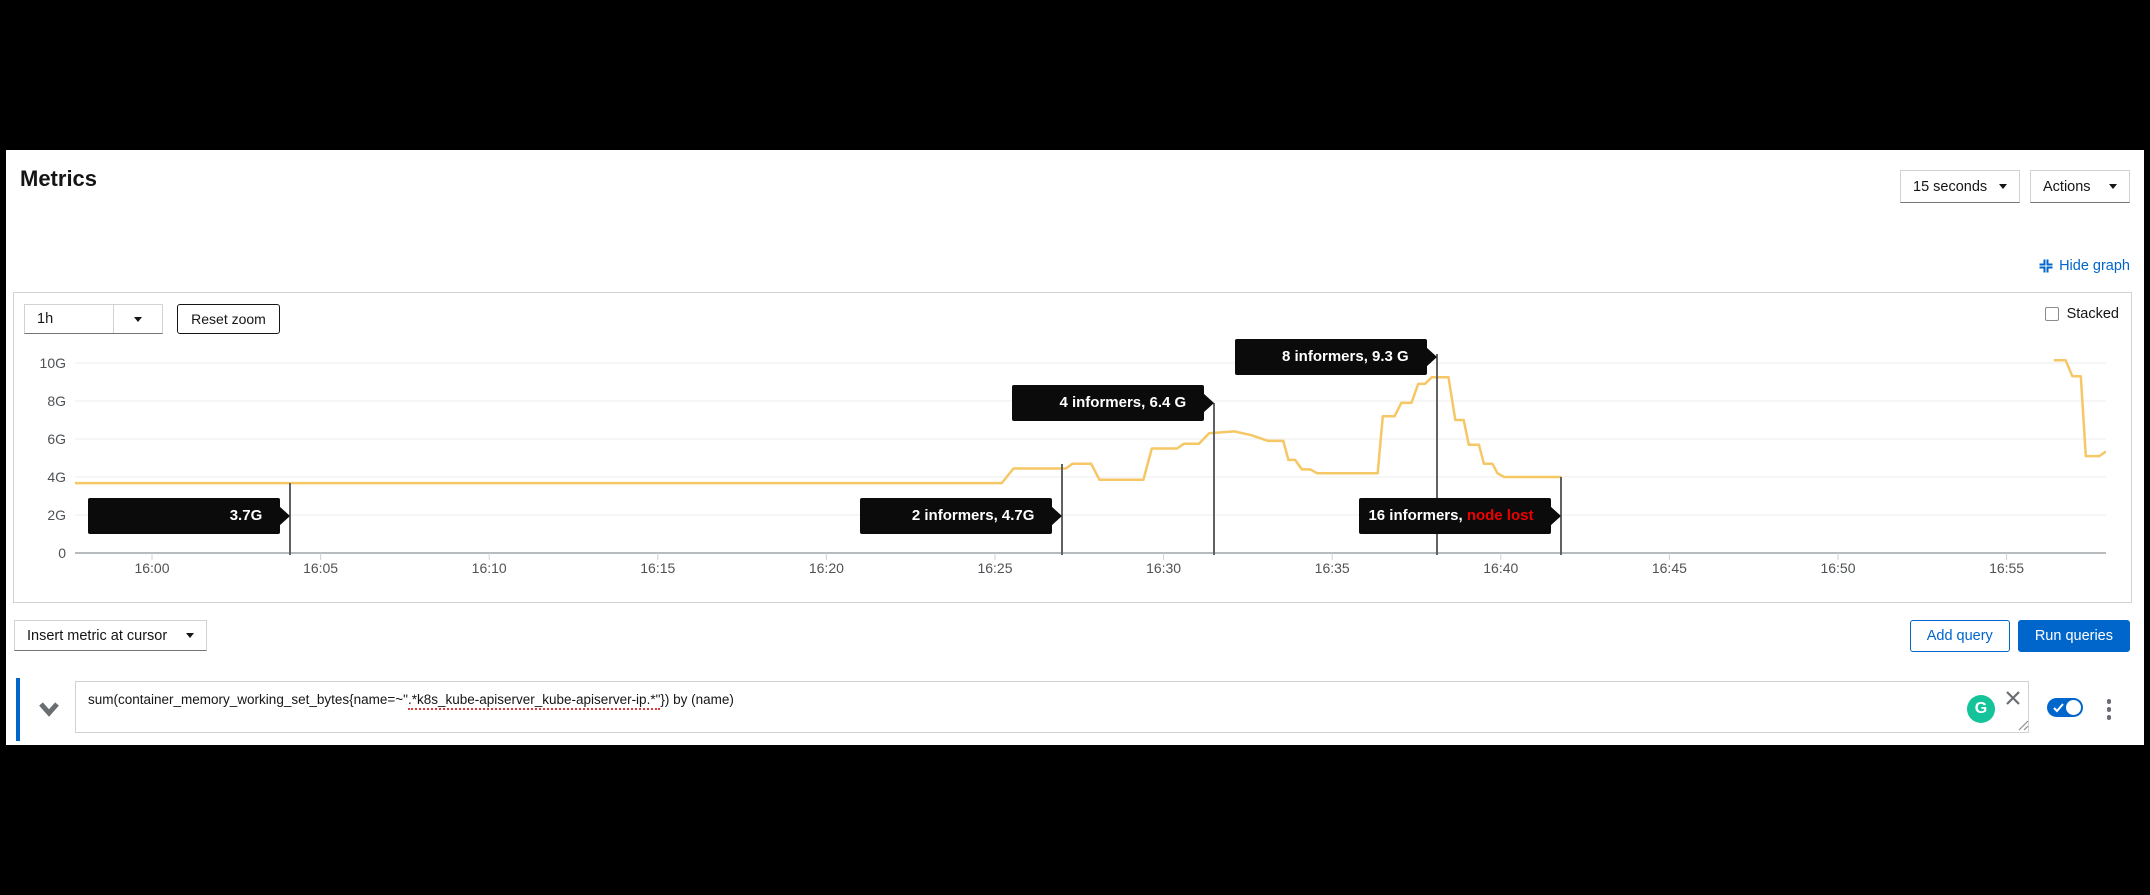 Image resolution: width=2150 pixels, height=895 pixels. What do you see at coordinates (826, 568) in the screenshot?
I see `x-tick-label: 16:20` at bounding box center [826, 568].